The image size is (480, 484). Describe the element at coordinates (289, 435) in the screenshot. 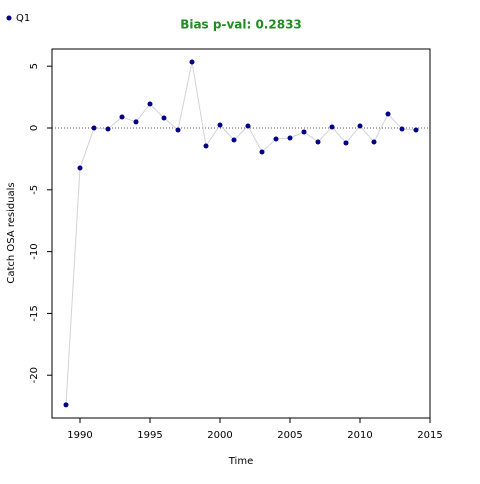

I see `x-tick-label: 2005` at that location.